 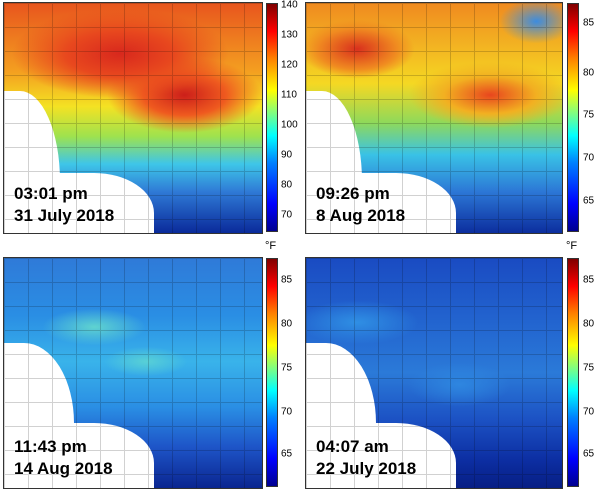 I want to click on tick-label: 140, so click(x=289, y=5).